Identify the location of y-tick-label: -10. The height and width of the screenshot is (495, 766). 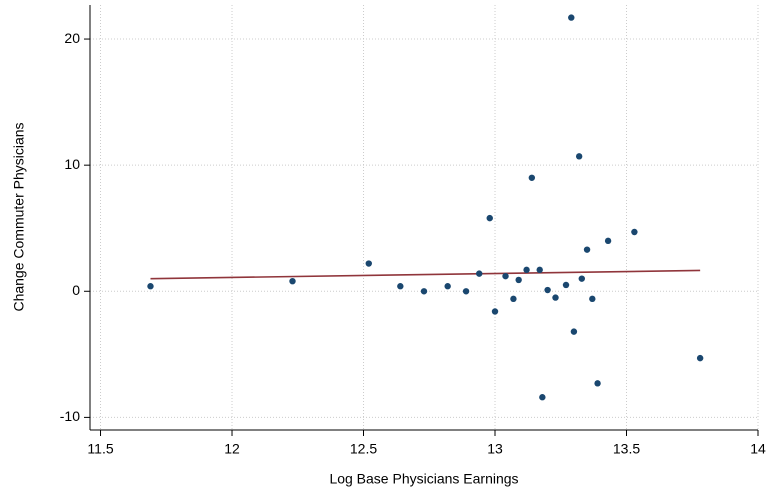
(70, 416).